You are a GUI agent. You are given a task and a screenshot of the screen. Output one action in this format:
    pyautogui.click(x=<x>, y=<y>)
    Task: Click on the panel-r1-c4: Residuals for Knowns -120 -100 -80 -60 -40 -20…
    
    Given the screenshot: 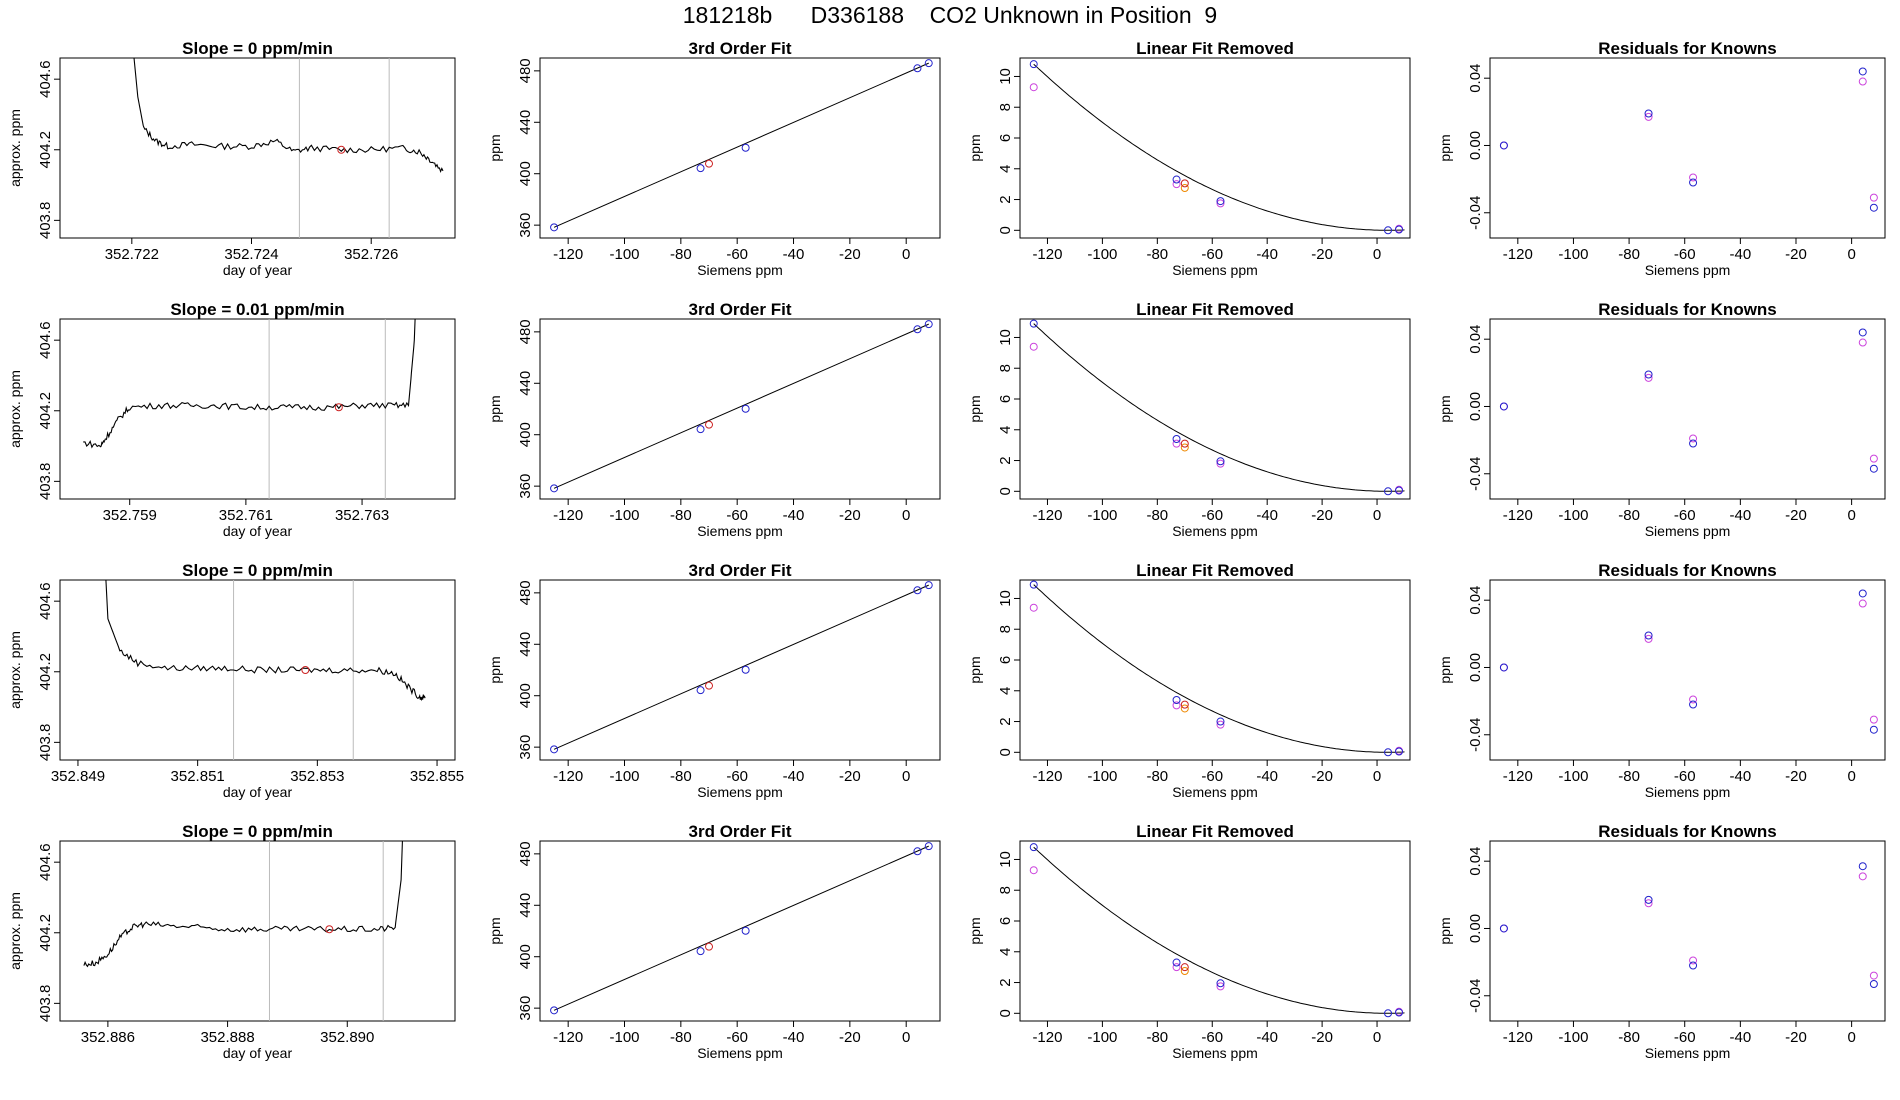 What is the action you would take?
    pyautogui.click(x=1661, y=158)
    